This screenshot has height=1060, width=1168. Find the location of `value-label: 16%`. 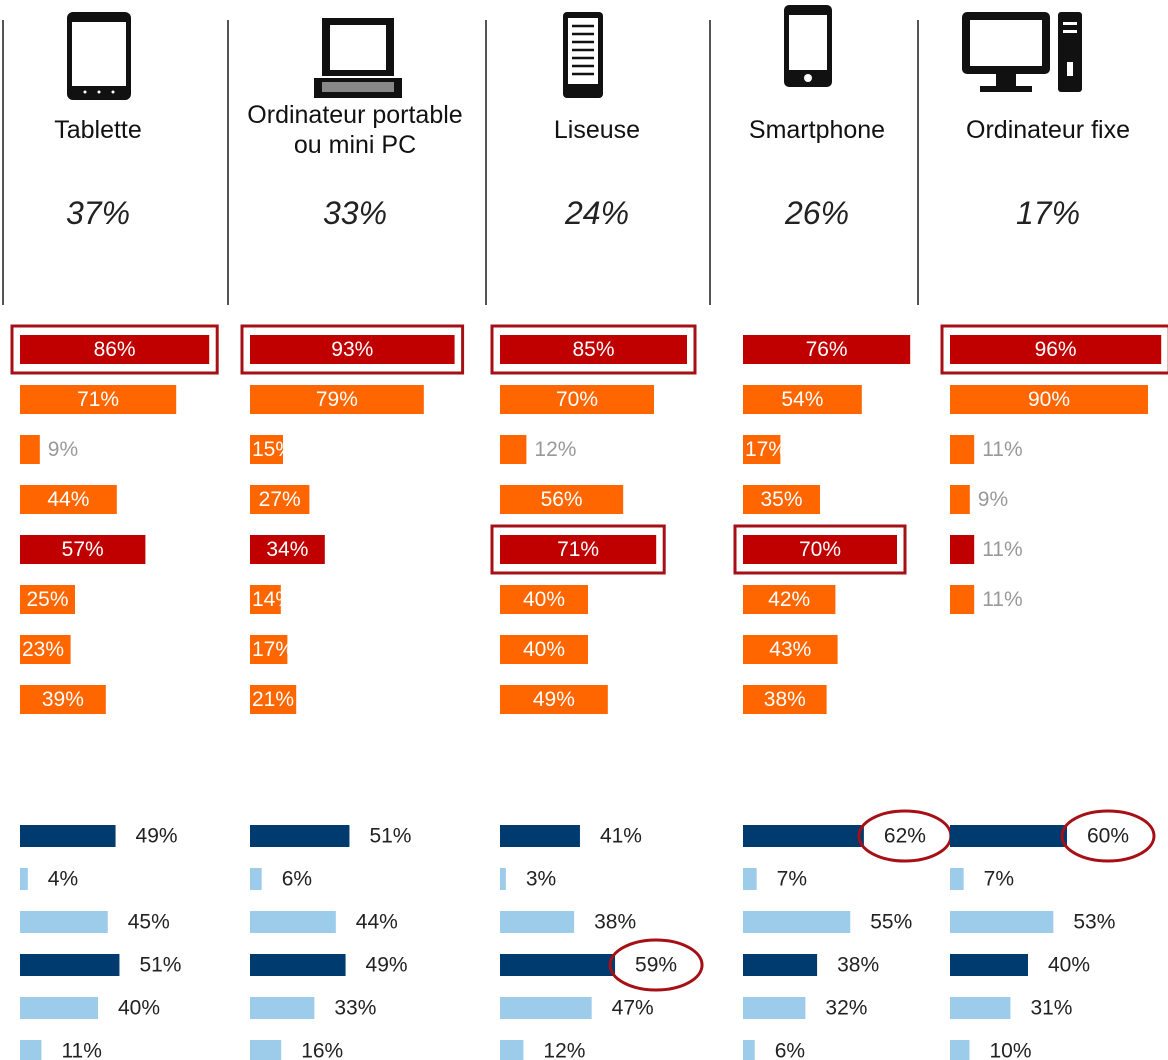

value-label: 16% is located at coordinates (322, 1050).